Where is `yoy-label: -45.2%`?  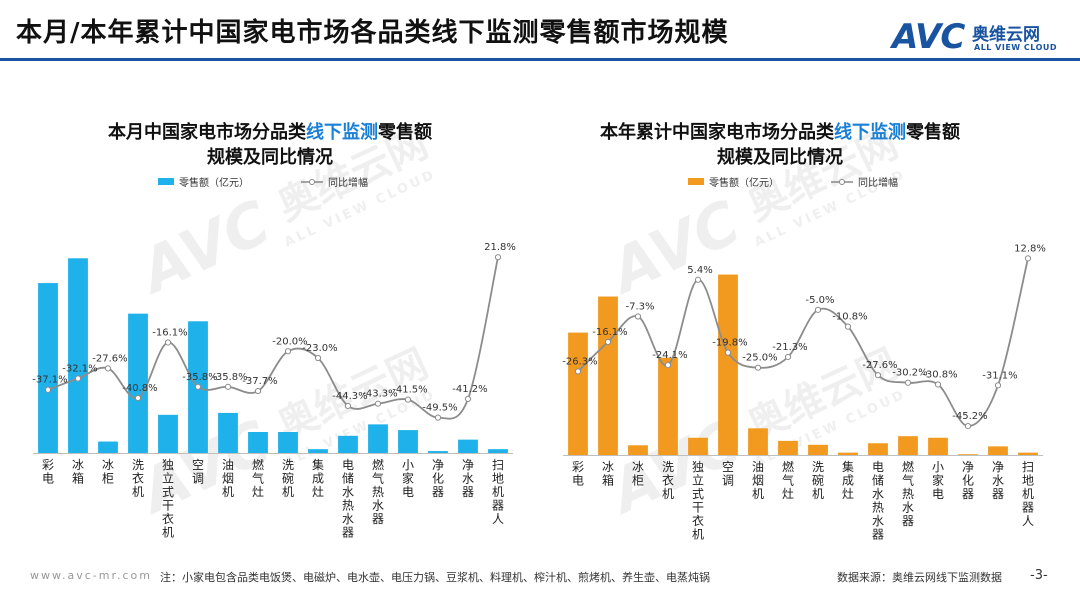
yoy-label: -45.2% is located at coordinates (969, 416).